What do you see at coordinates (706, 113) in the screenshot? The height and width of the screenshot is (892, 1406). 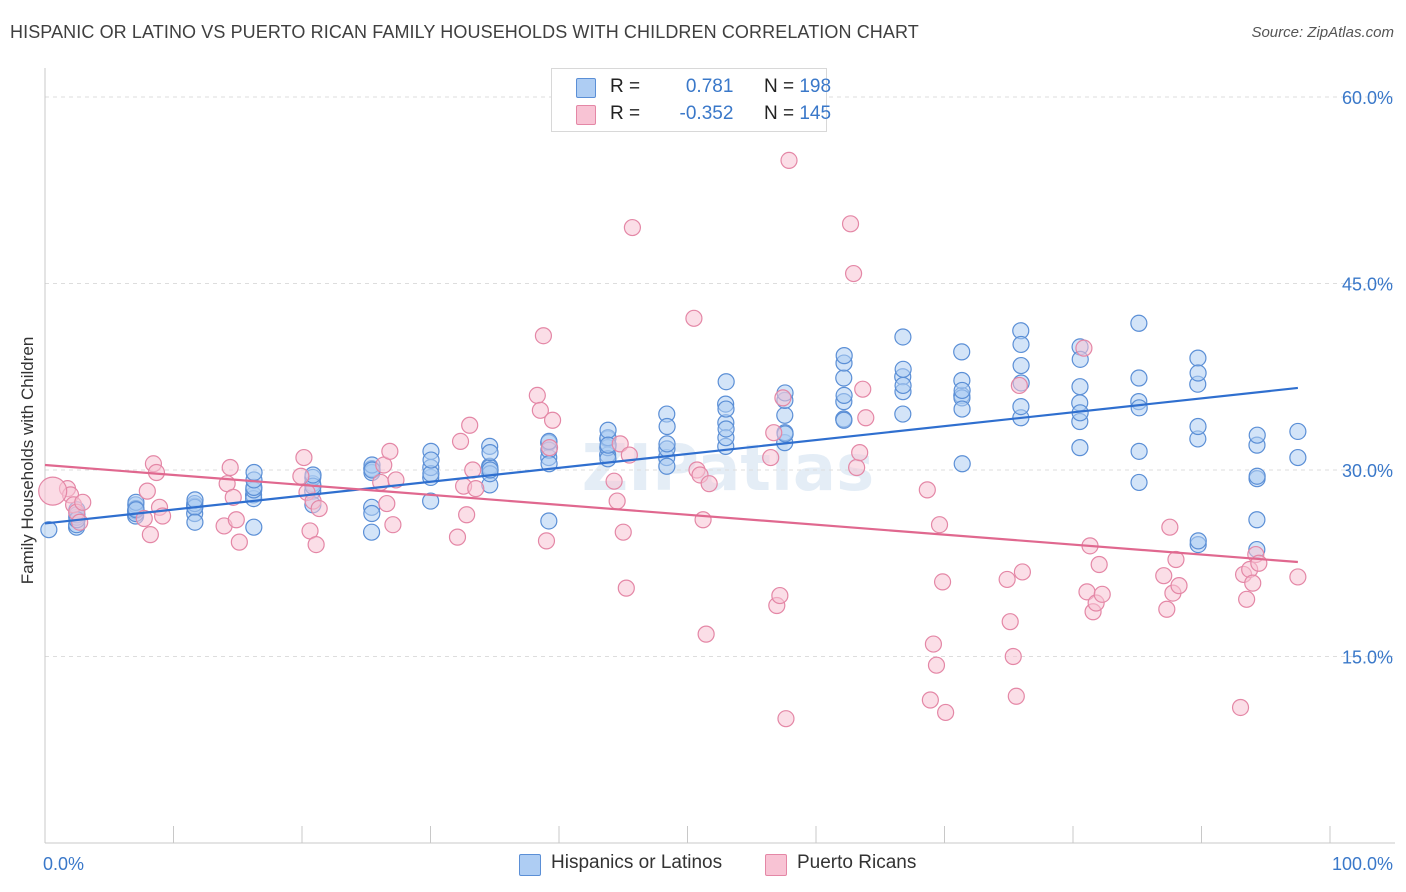 I see `legend-r-value: -0.352` at bounding box center [706, 113].